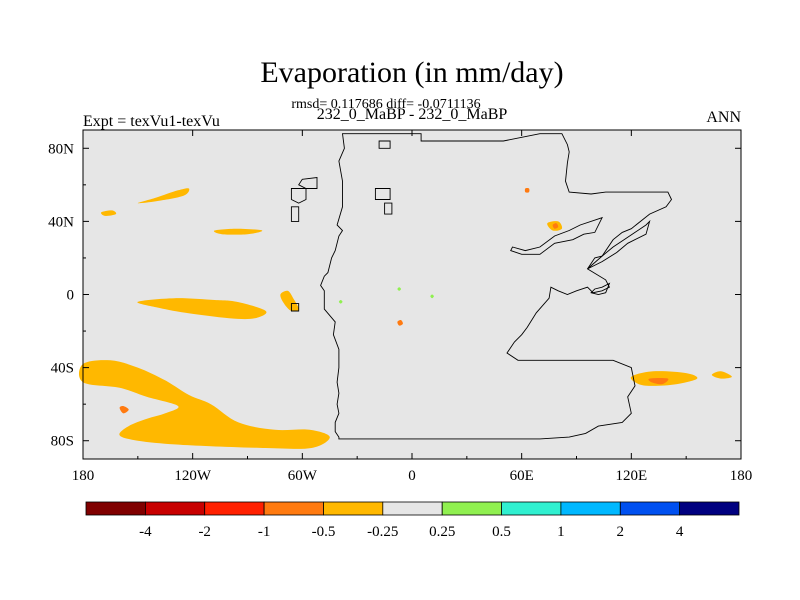  Describe the element at coordinates (303, 476) in the screenshot. I see `x-tick-label: 60W` at that location.